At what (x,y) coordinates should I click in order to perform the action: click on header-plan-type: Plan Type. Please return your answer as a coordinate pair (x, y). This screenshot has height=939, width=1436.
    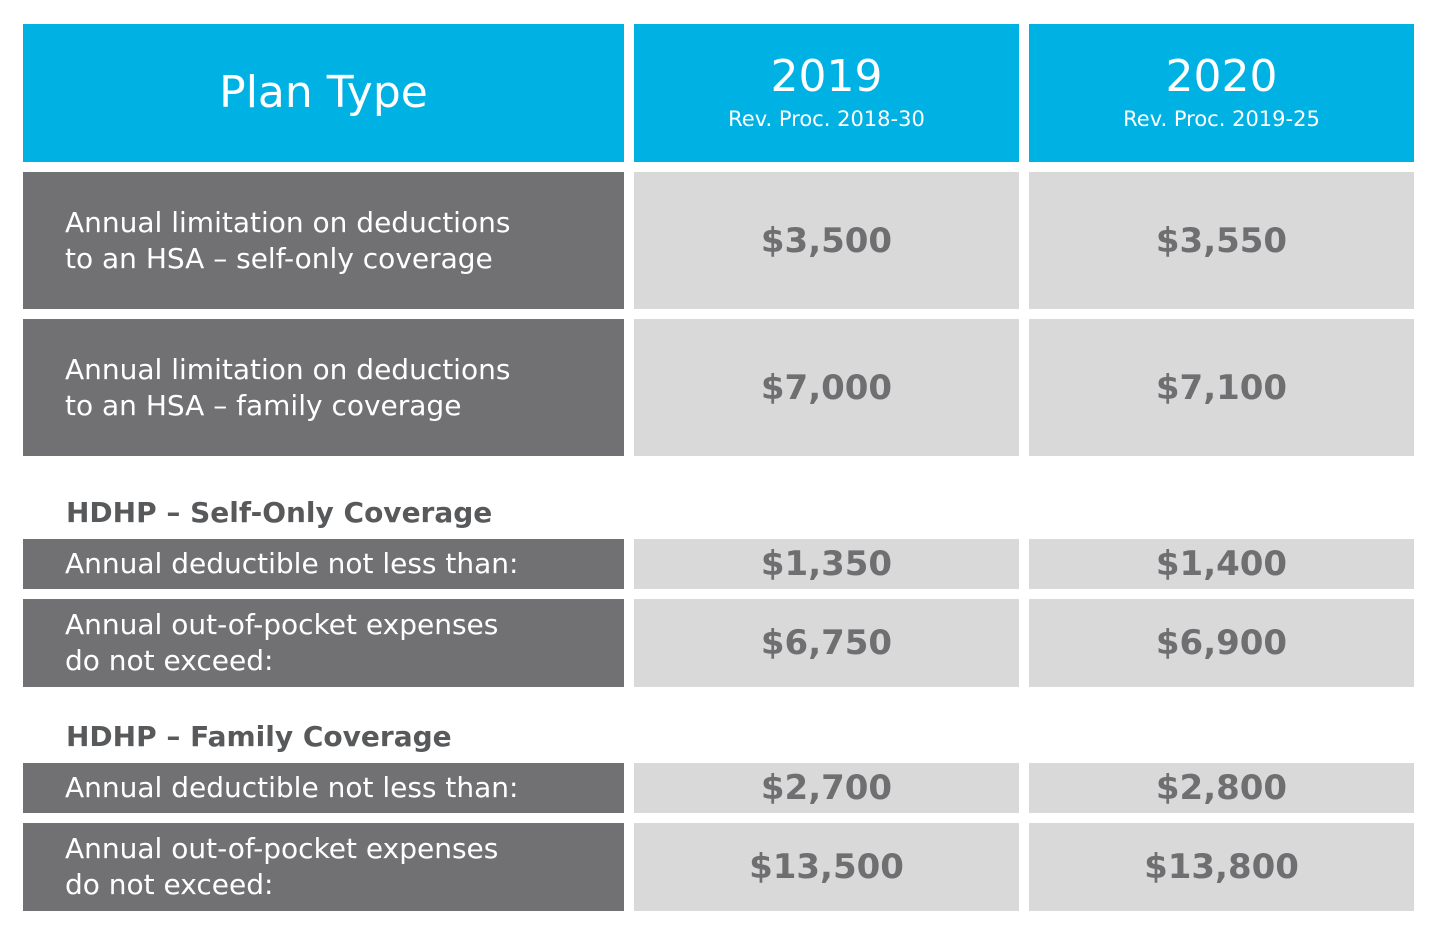
    Looking at the image, I should click on (323, 93).